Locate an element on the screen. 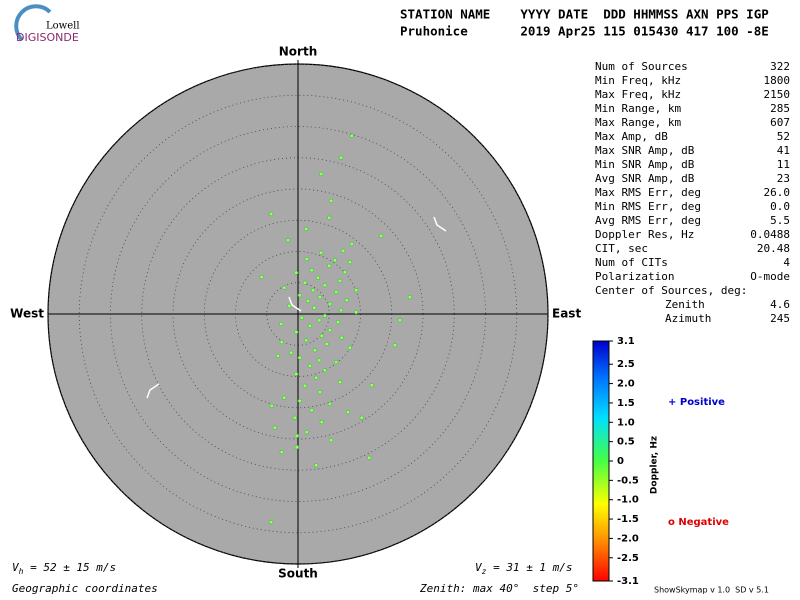 The width and height of the screenshot is (800, 600). colorbar-tick-label: -1.0 is located at coordinates (628, 500).